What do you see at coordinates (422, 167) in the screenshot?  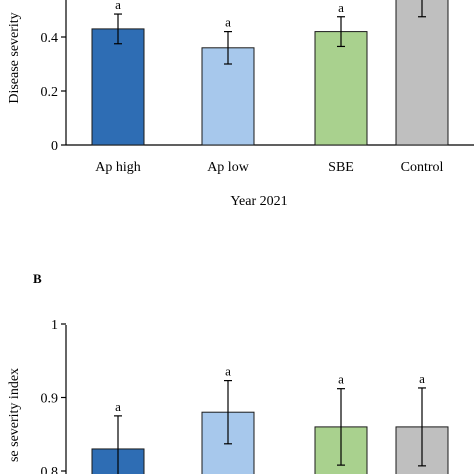 I see `panel-a-category-label: Control` at bounding box center [422, 167].